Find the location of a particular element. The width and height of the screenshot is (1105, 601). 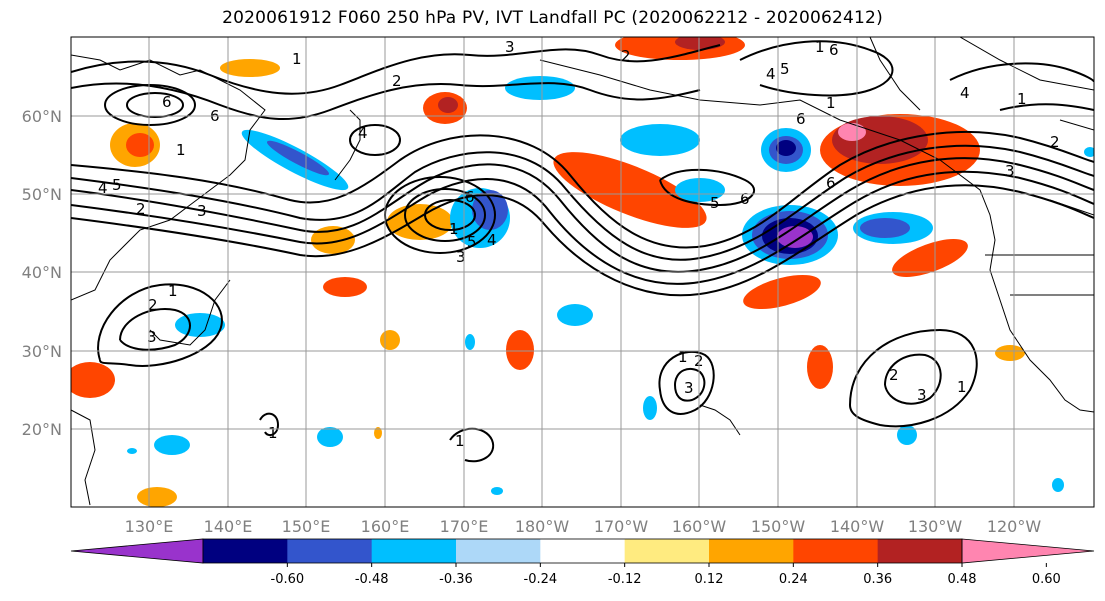

colorbar-tick-label: -0.48 is located at coordinates (372, 579).